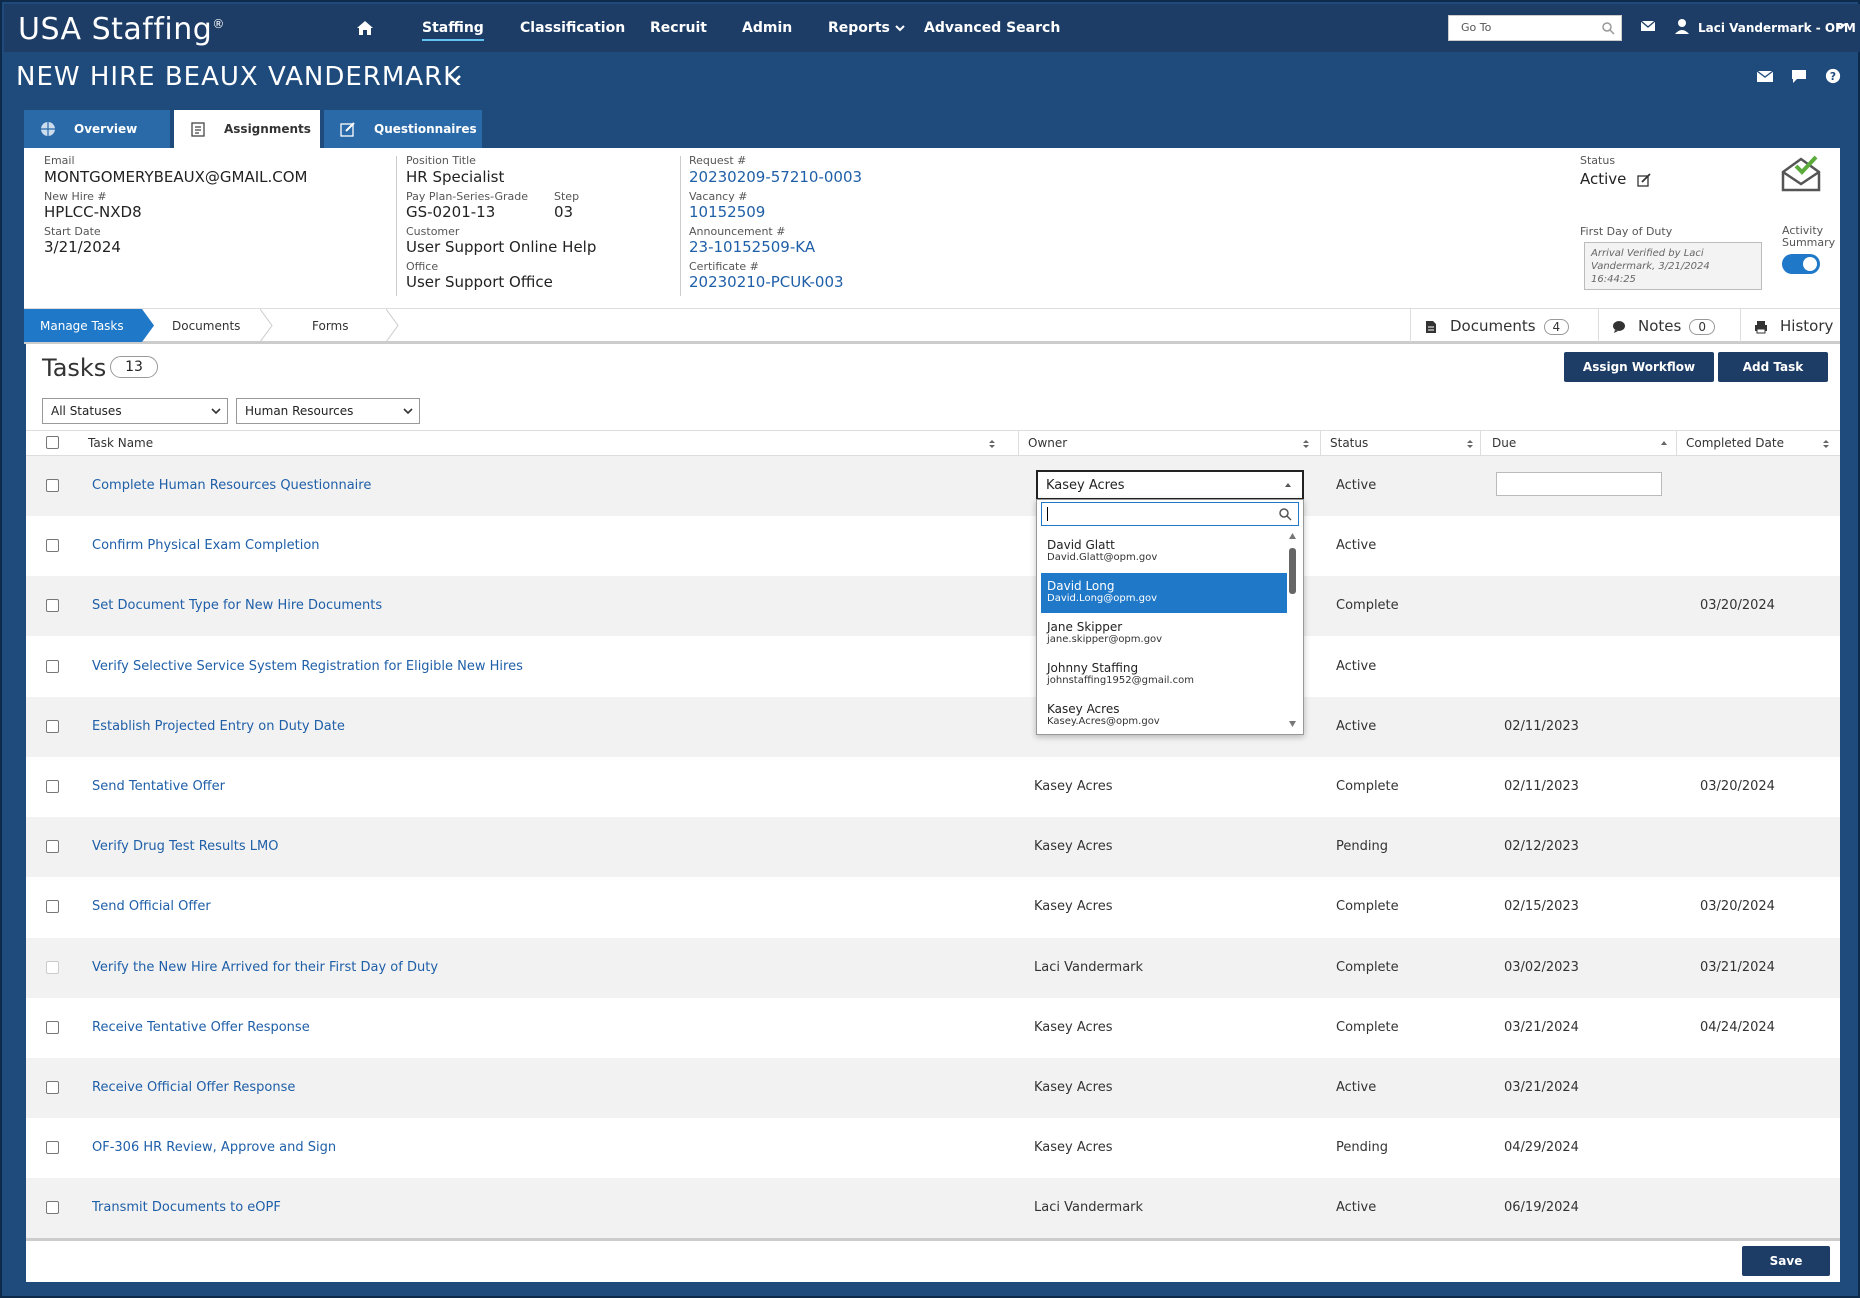 The height and width of the screenshot is (1298, 1860). What do you see at coordinates (151, 907) in the screenshot?
I see `task-name-link: Send Official Offer` at bounding box center [151, 907].